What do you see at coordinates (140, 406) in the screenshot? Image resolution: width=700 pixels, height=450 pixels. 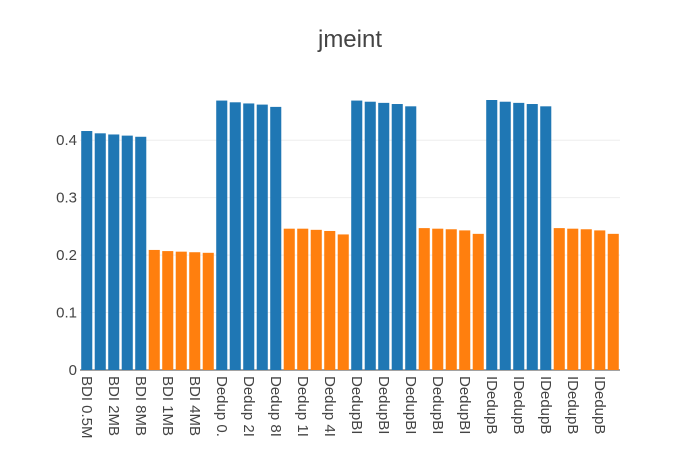 I see `x-tick-label: BDI 8MB` at bounding box center [140, 406].